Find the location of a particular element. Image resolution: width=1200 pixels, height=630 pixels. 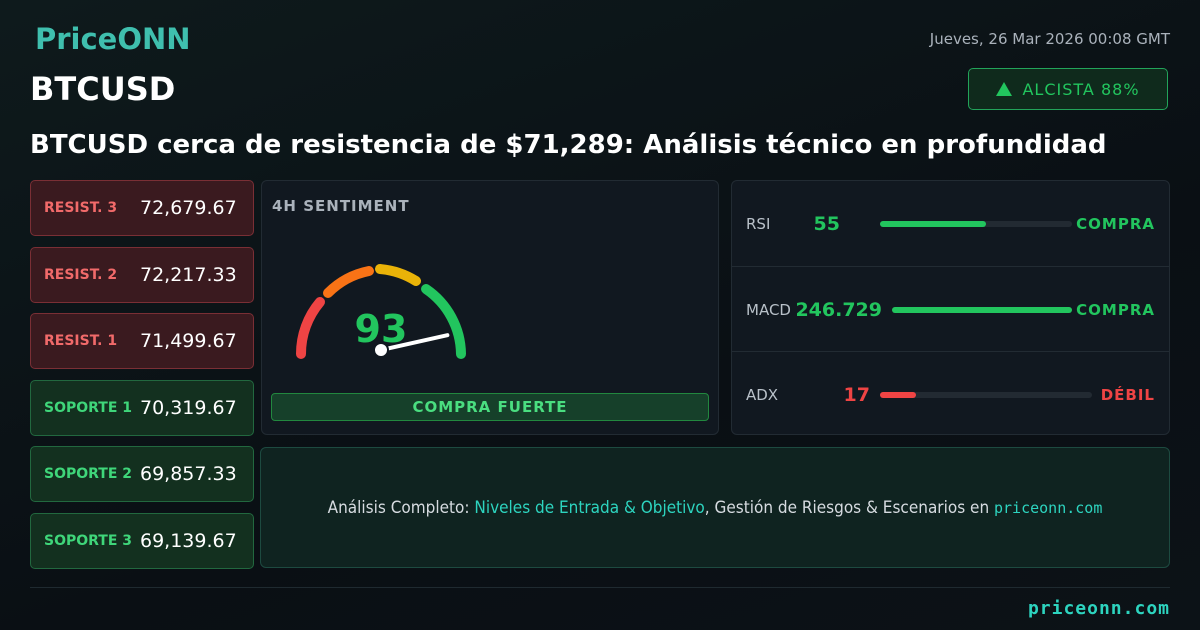

gauge: 93 is located at coordinates (380, 311).